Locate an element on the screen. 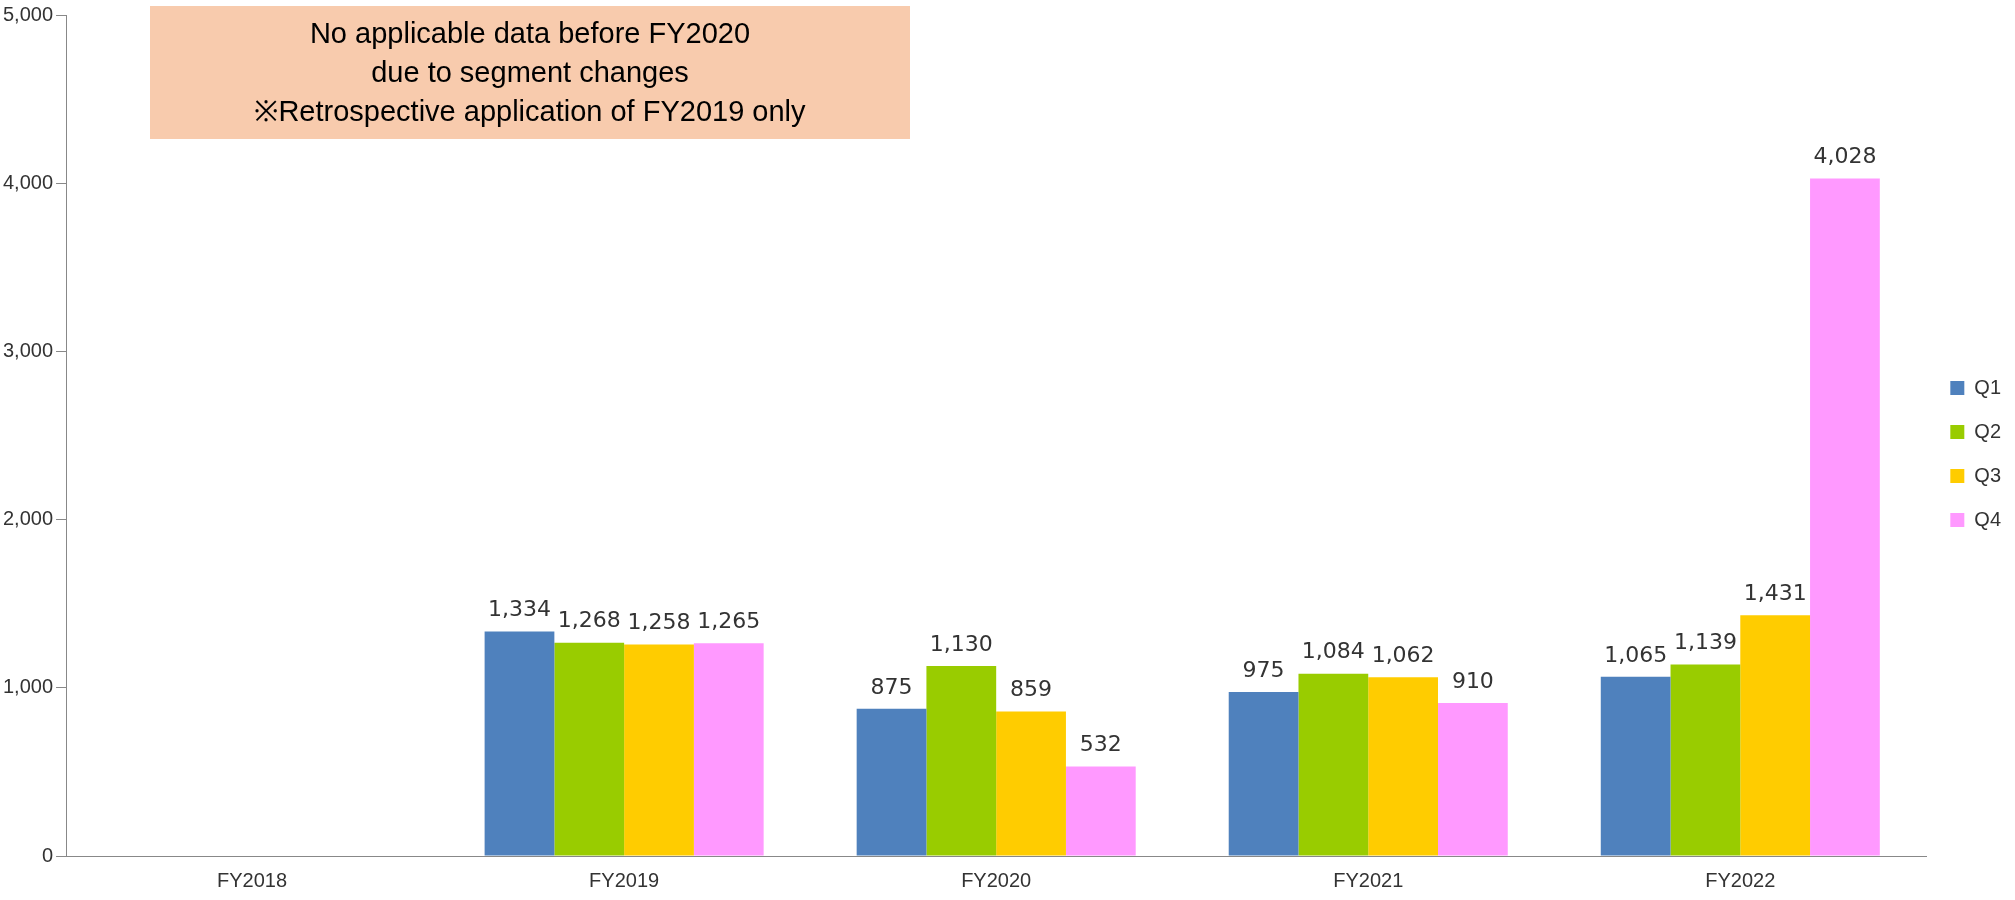 This screenshot has width=2015, height=900. data-label: 1,065 is located at coordinates (1636, 654).